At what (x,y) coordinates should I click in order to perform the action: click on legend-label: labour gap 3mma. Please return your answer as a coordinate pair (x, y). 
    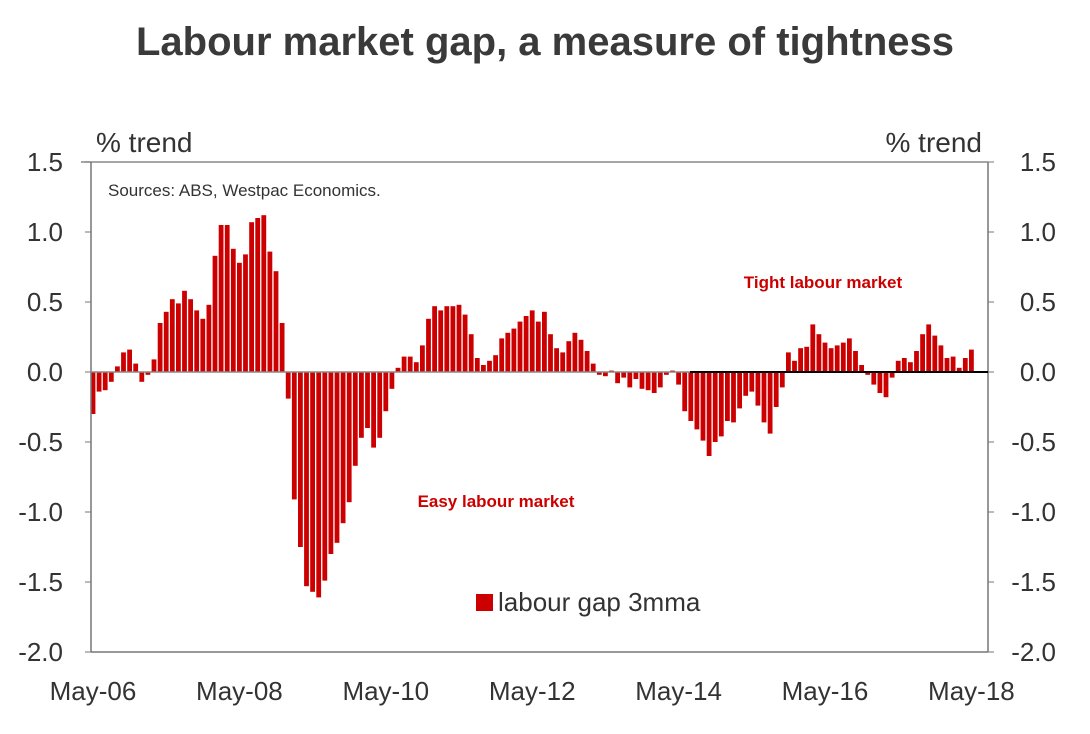
    Looking at the image, I should click on (599, 602).